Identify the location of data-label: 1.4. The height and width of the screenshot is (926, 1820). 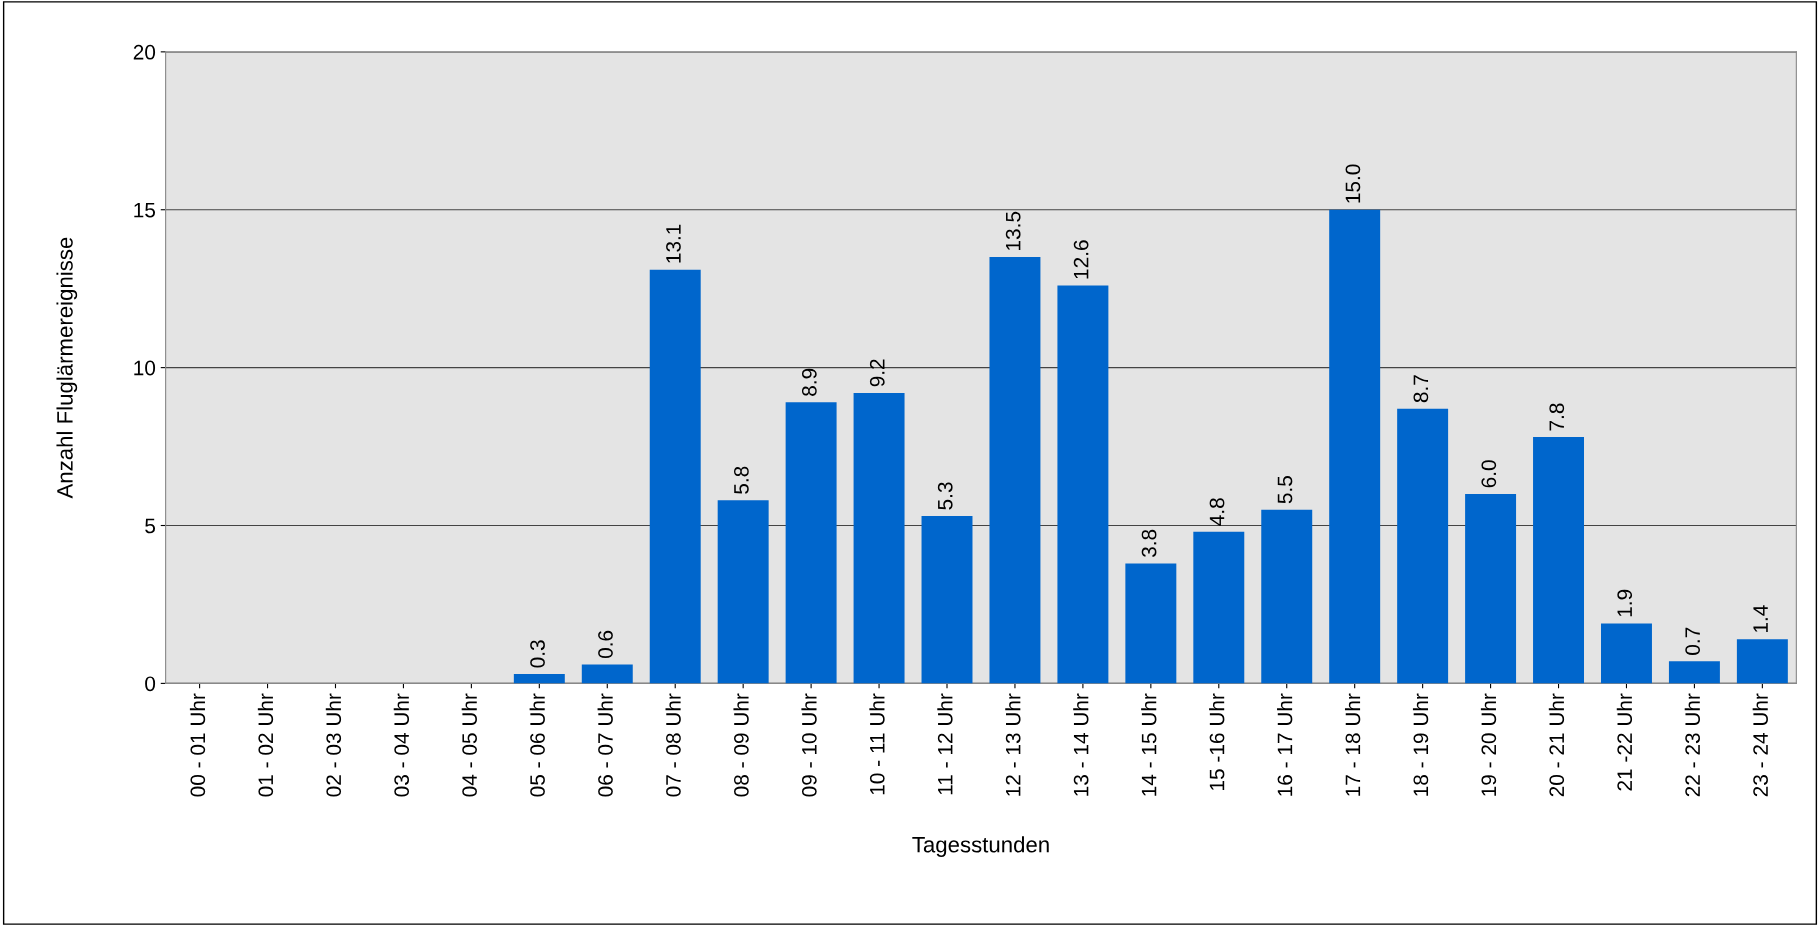
(1760, 619).